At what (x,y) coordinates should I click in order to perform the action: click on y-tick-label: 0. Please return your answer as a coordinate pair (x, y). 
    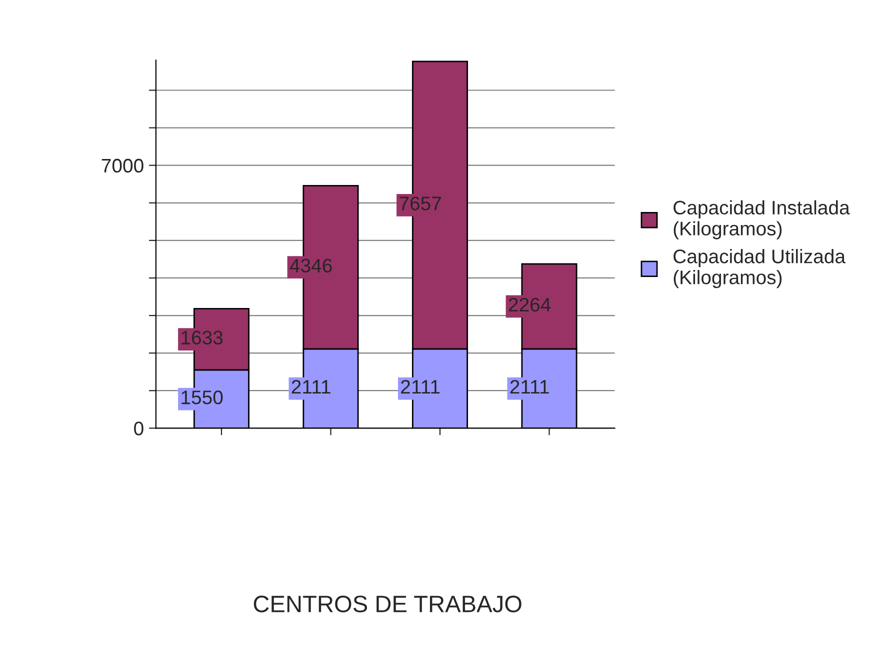
    Looking at the image, I should click on (139, 429).